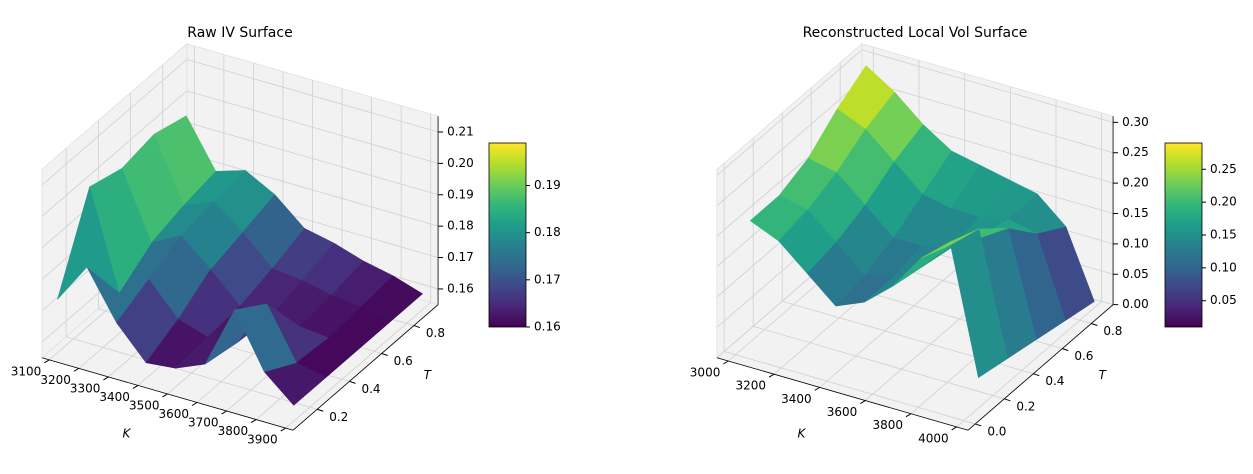  Describe the element at coordinates (1135, 213) in the screenshot. I see `z-tick-label: 0.15` at that location.